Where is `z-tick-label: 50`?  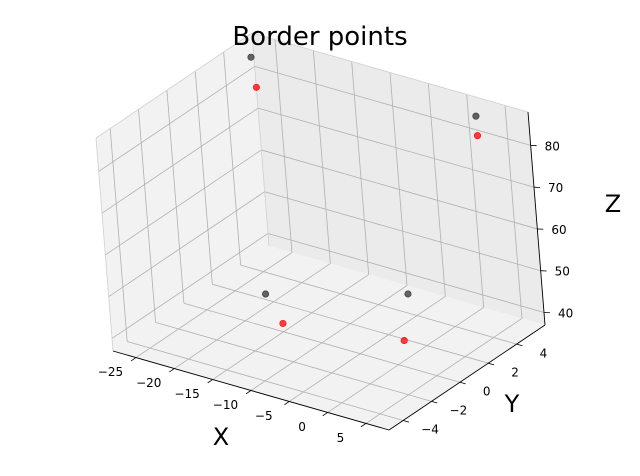
z-tick-label: 50 is located at coordinates (562, 272).